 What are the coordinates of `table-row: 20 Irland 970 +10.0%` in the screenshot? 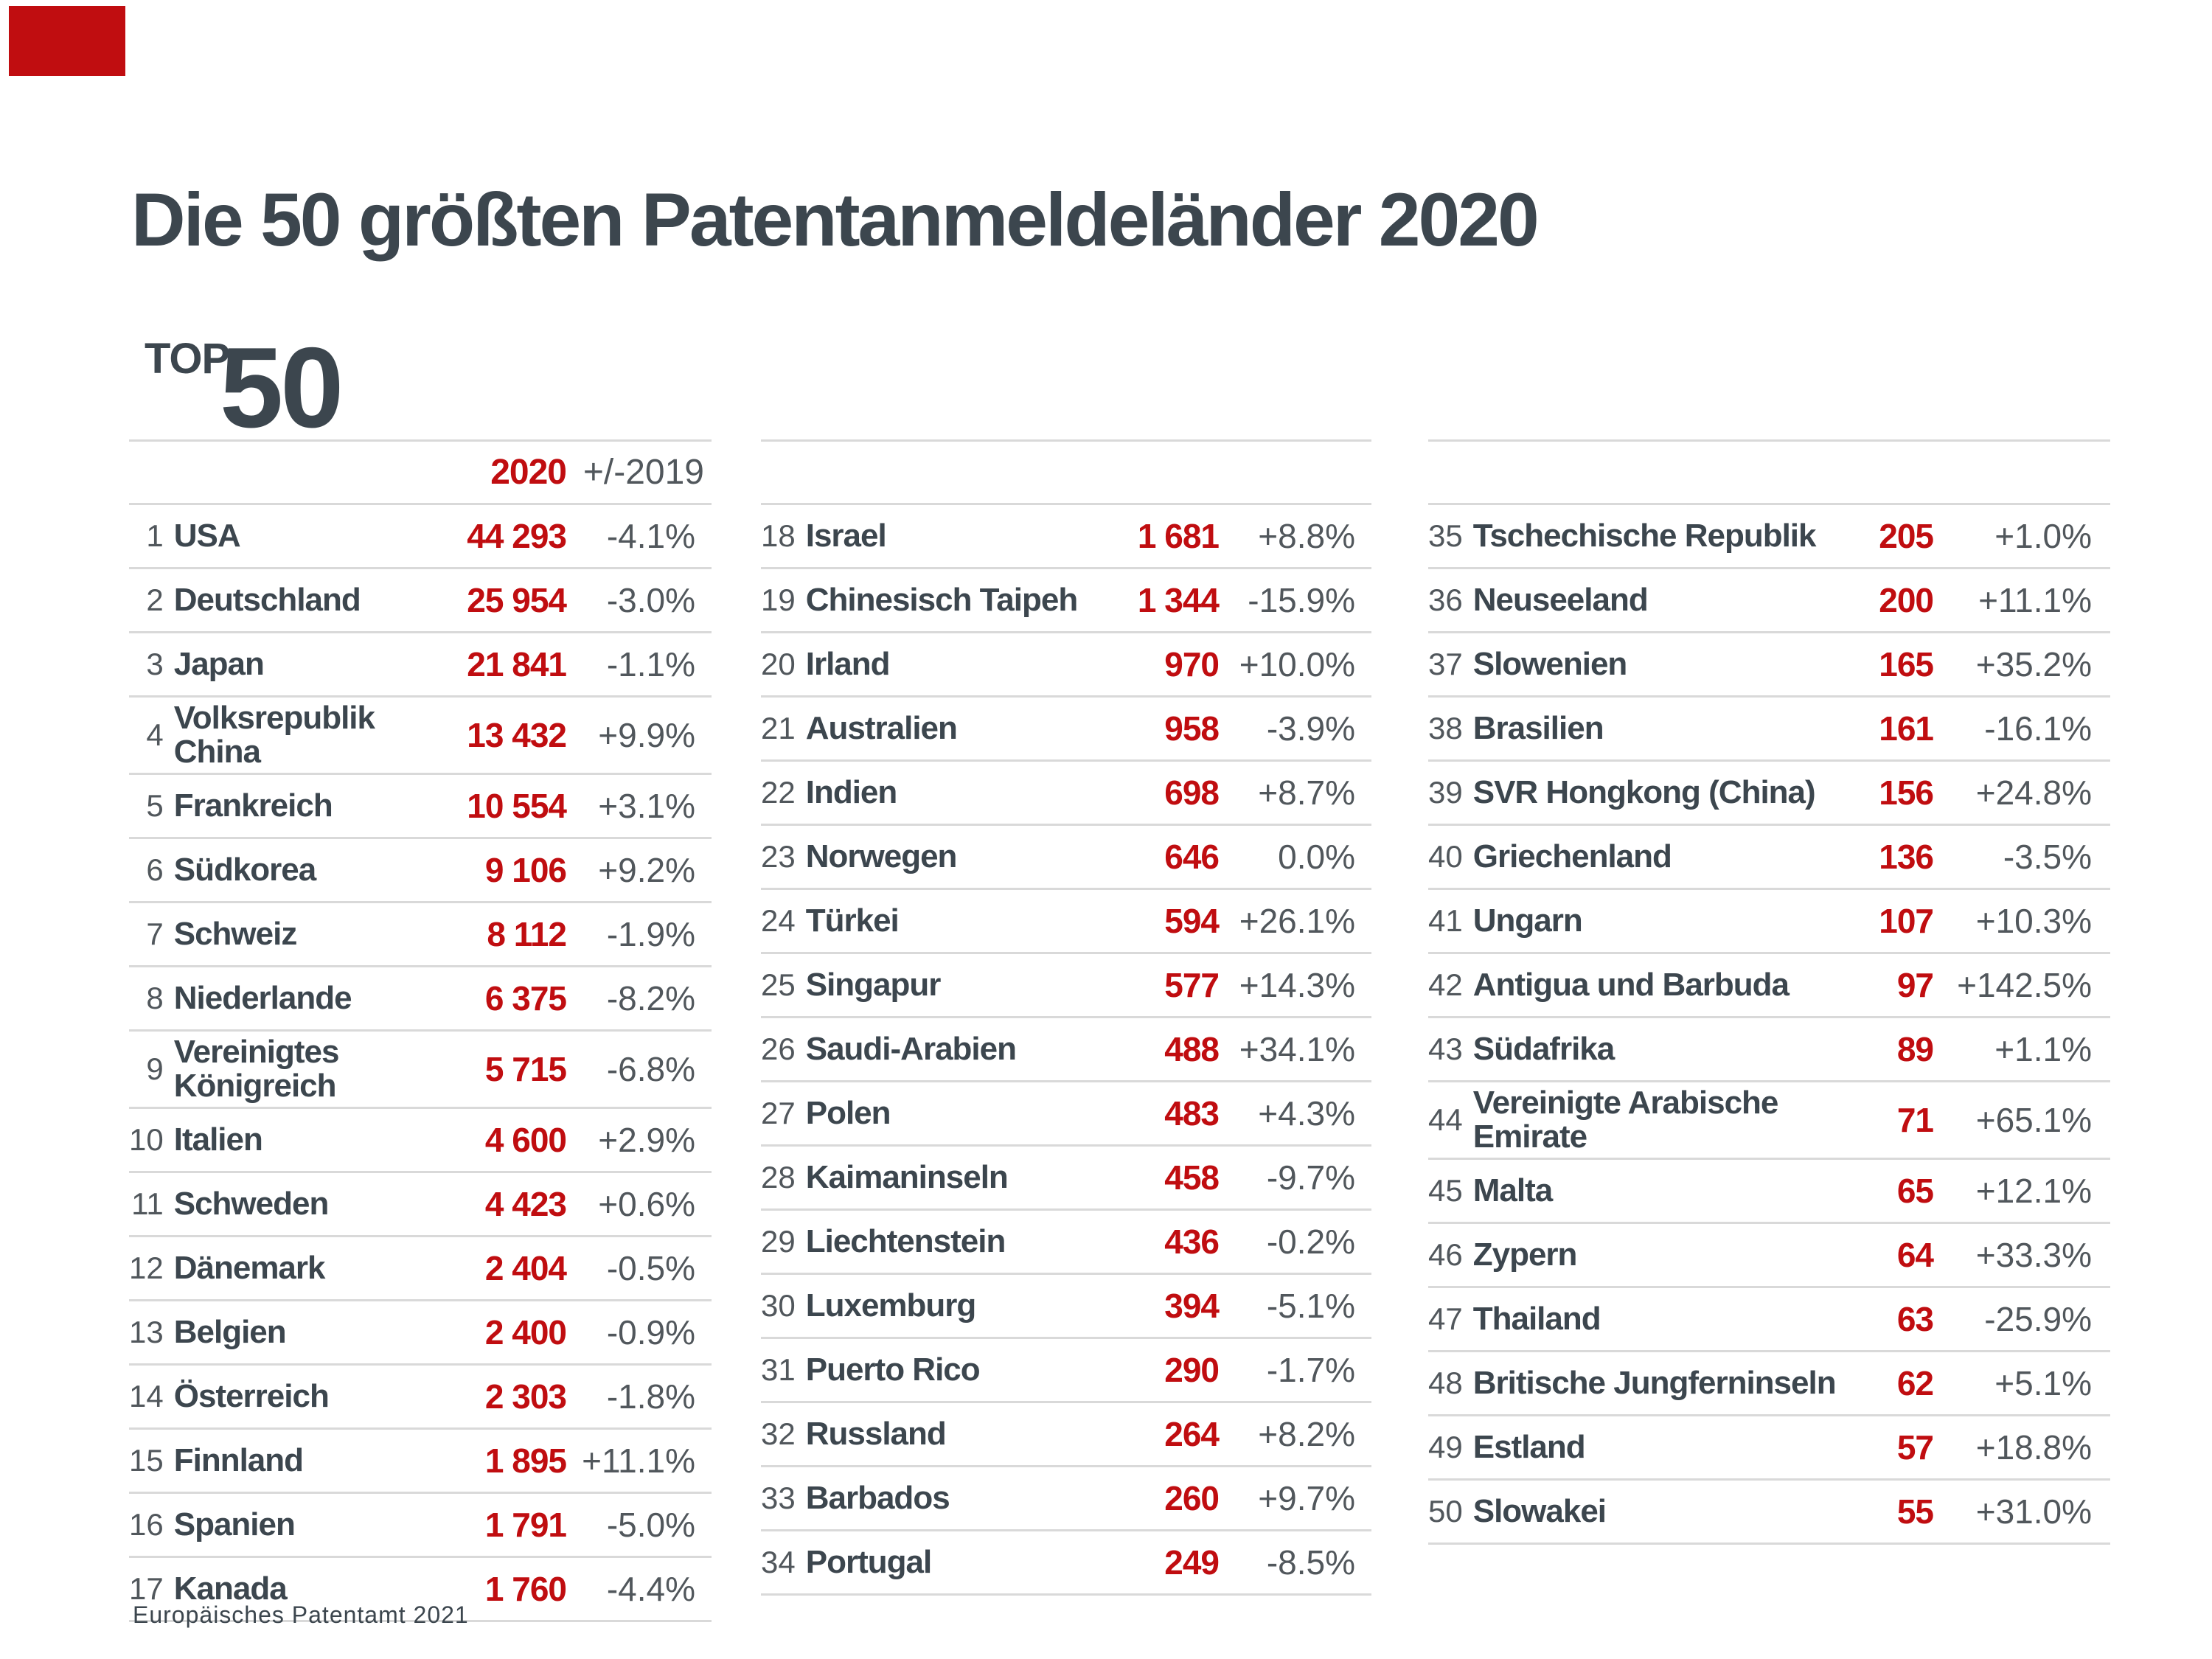 It's located at (1066, 665).